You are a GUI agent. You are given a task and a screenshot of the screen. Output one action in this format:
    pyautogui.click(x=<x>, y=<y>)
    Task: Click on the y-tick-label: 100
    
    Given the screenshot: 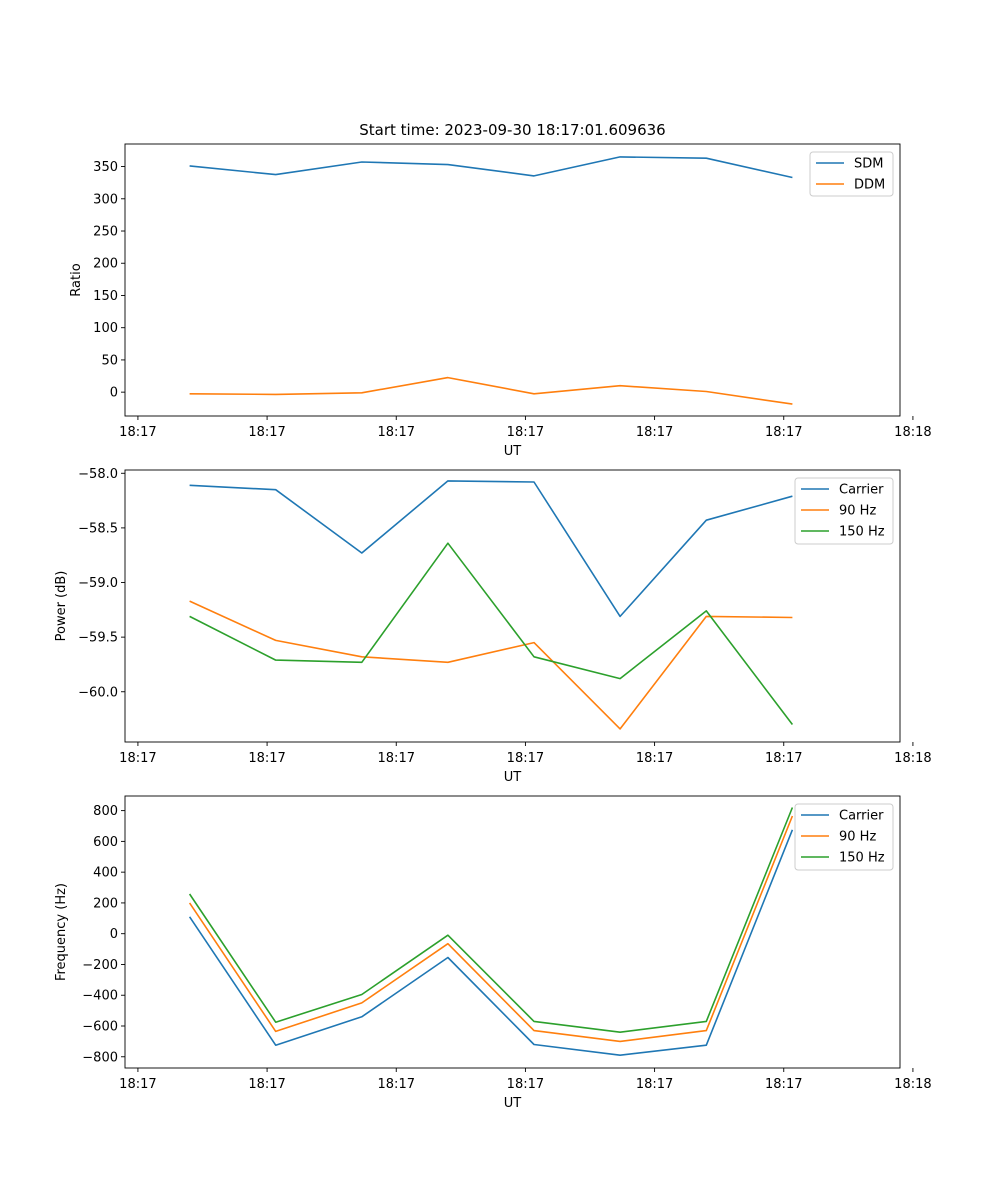 What is the action you would take?
    pyautogui.click(x=105, y=328)
    